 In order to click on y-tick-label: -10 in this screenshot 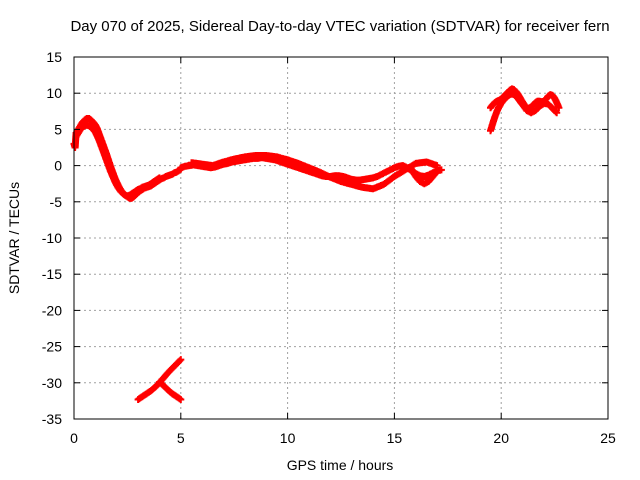, I will do `click(52, 238)`.